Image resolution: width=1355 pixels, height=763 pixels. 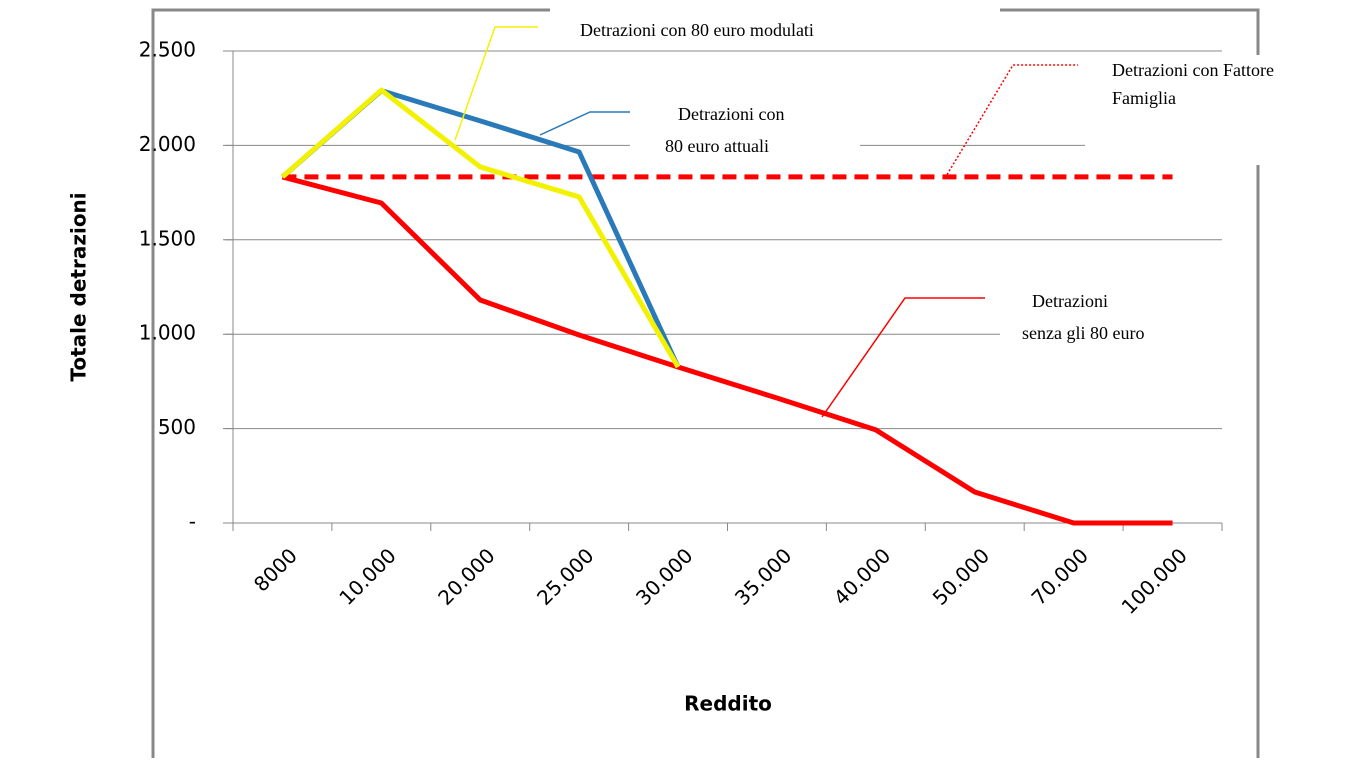 I want to click on callout-text: Detrazioni con 80 euro modulati, so click(x=697, y=30).